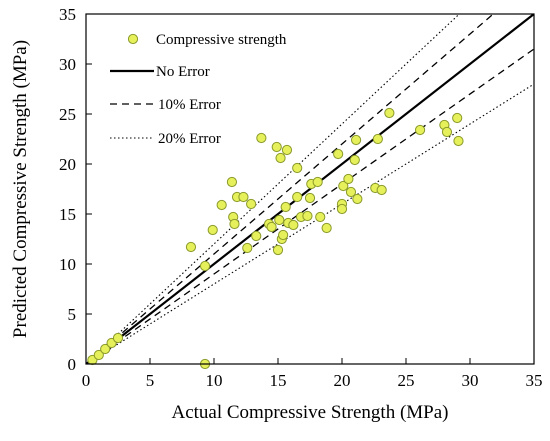  What do you see at coordinates (67, 64) in the screenshot?
I see `y-tick-label: 30` at bounding box center [67, 64].